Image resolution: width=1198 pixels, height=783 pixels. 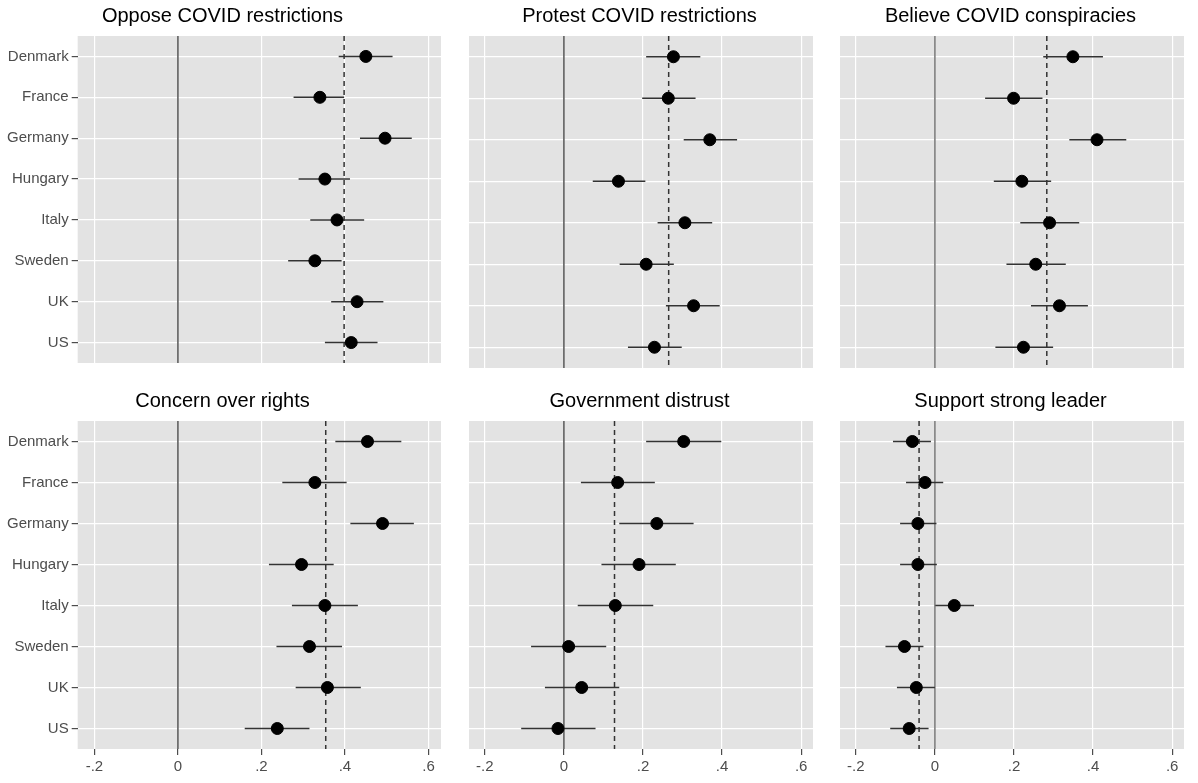 I want to click on chart-title: Concern over rights, so click(x=222, y=399).